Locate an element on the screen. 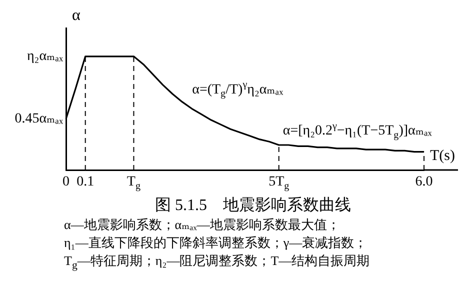  x-axis-title: T(s) is located at coordinates (442, 156).